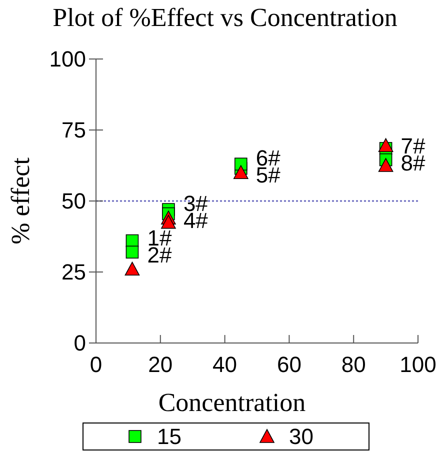 Image resolution: width=441 pixels, height=452 pixels. Describe the element at coordinates (96, 364) in the screenshot. I see `x-tick-label: 0` at that location.